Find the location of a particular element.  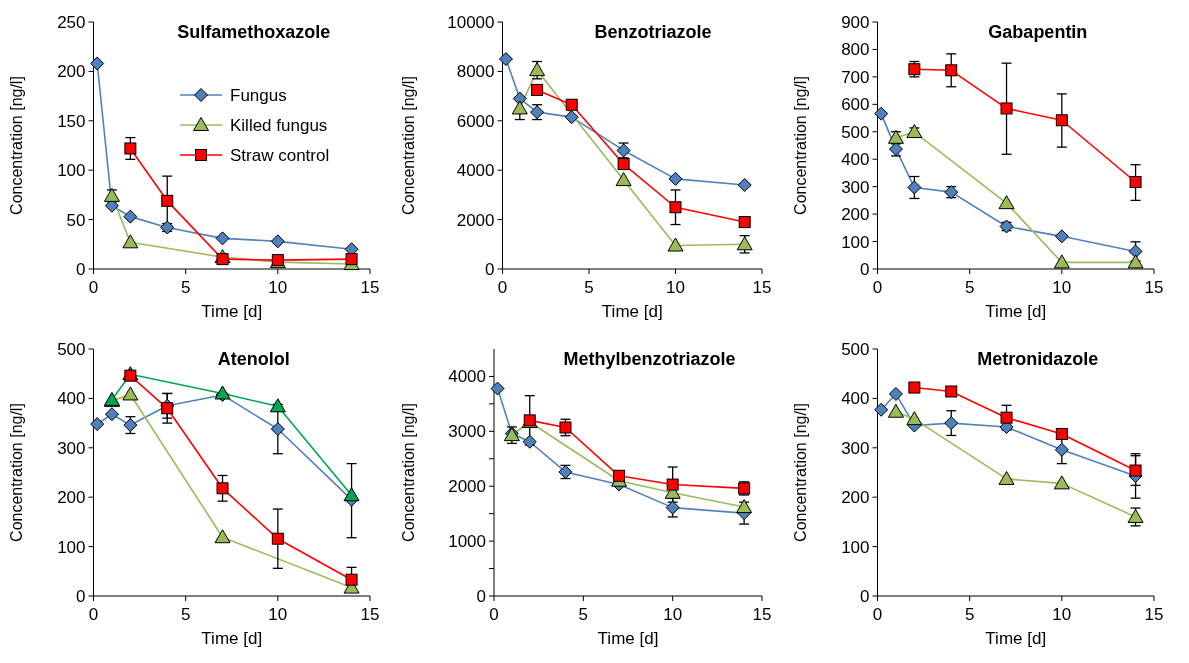

y-tick-label: 900 is located at coordinates (855, 22).